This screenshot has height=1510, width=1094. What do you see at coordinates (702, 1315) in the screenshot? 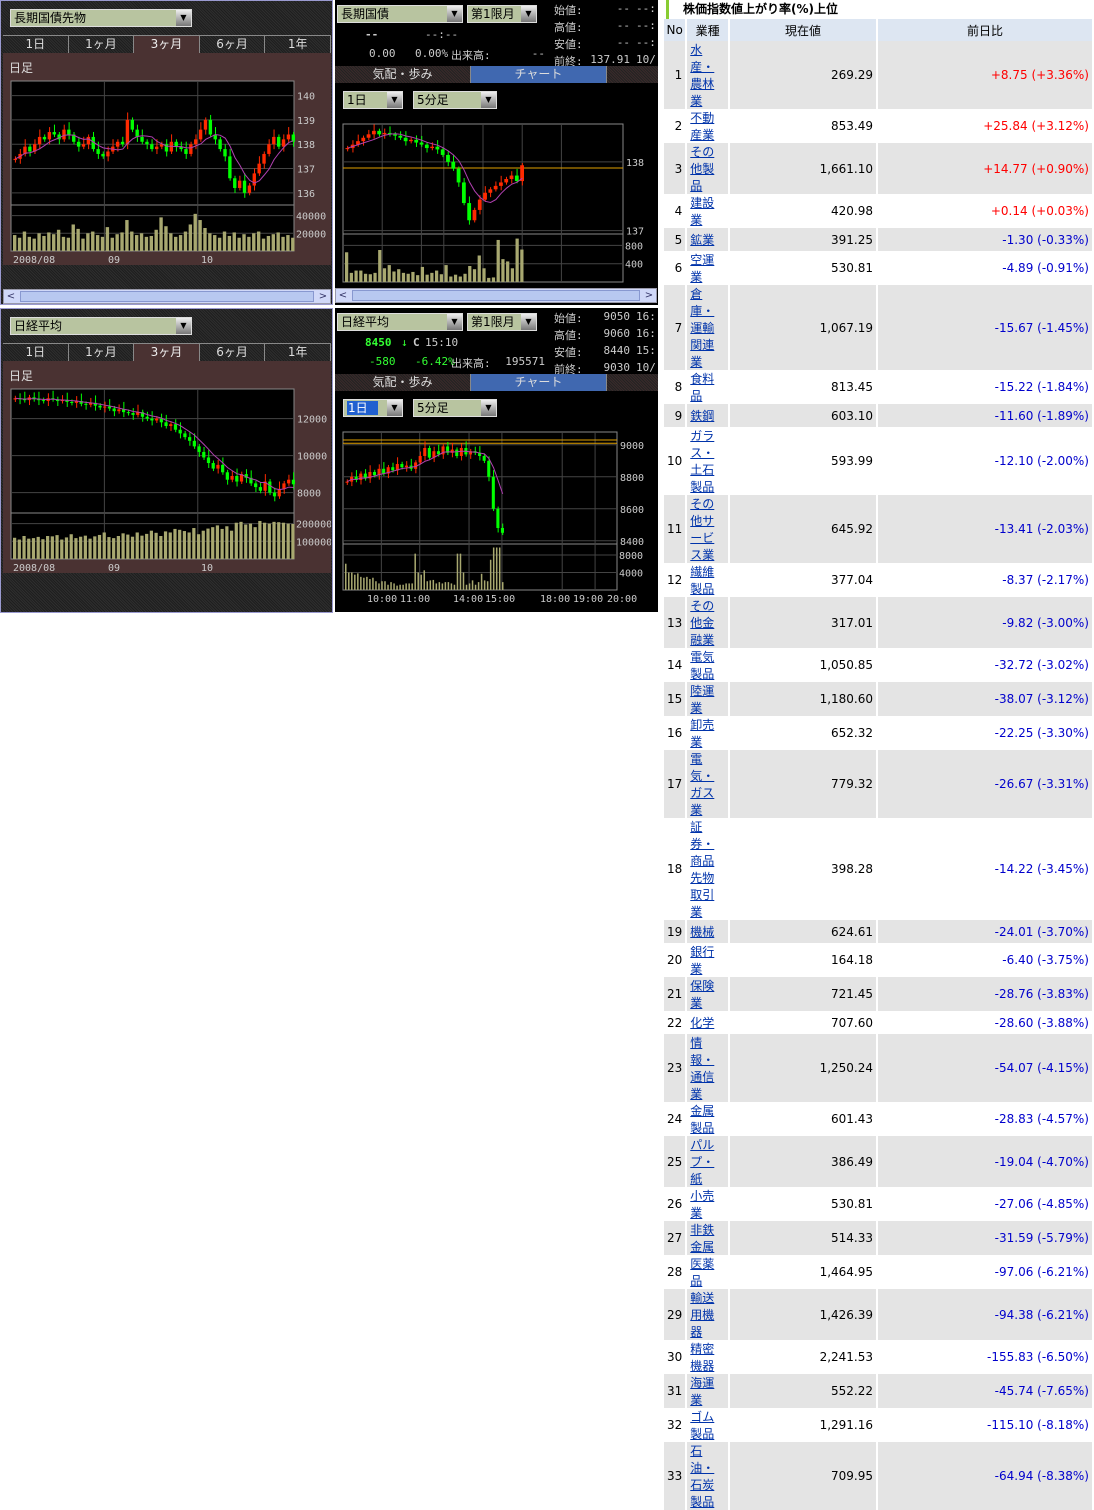
I see `sector-link: 輸送用機器` at bounding box center [702, 1315].